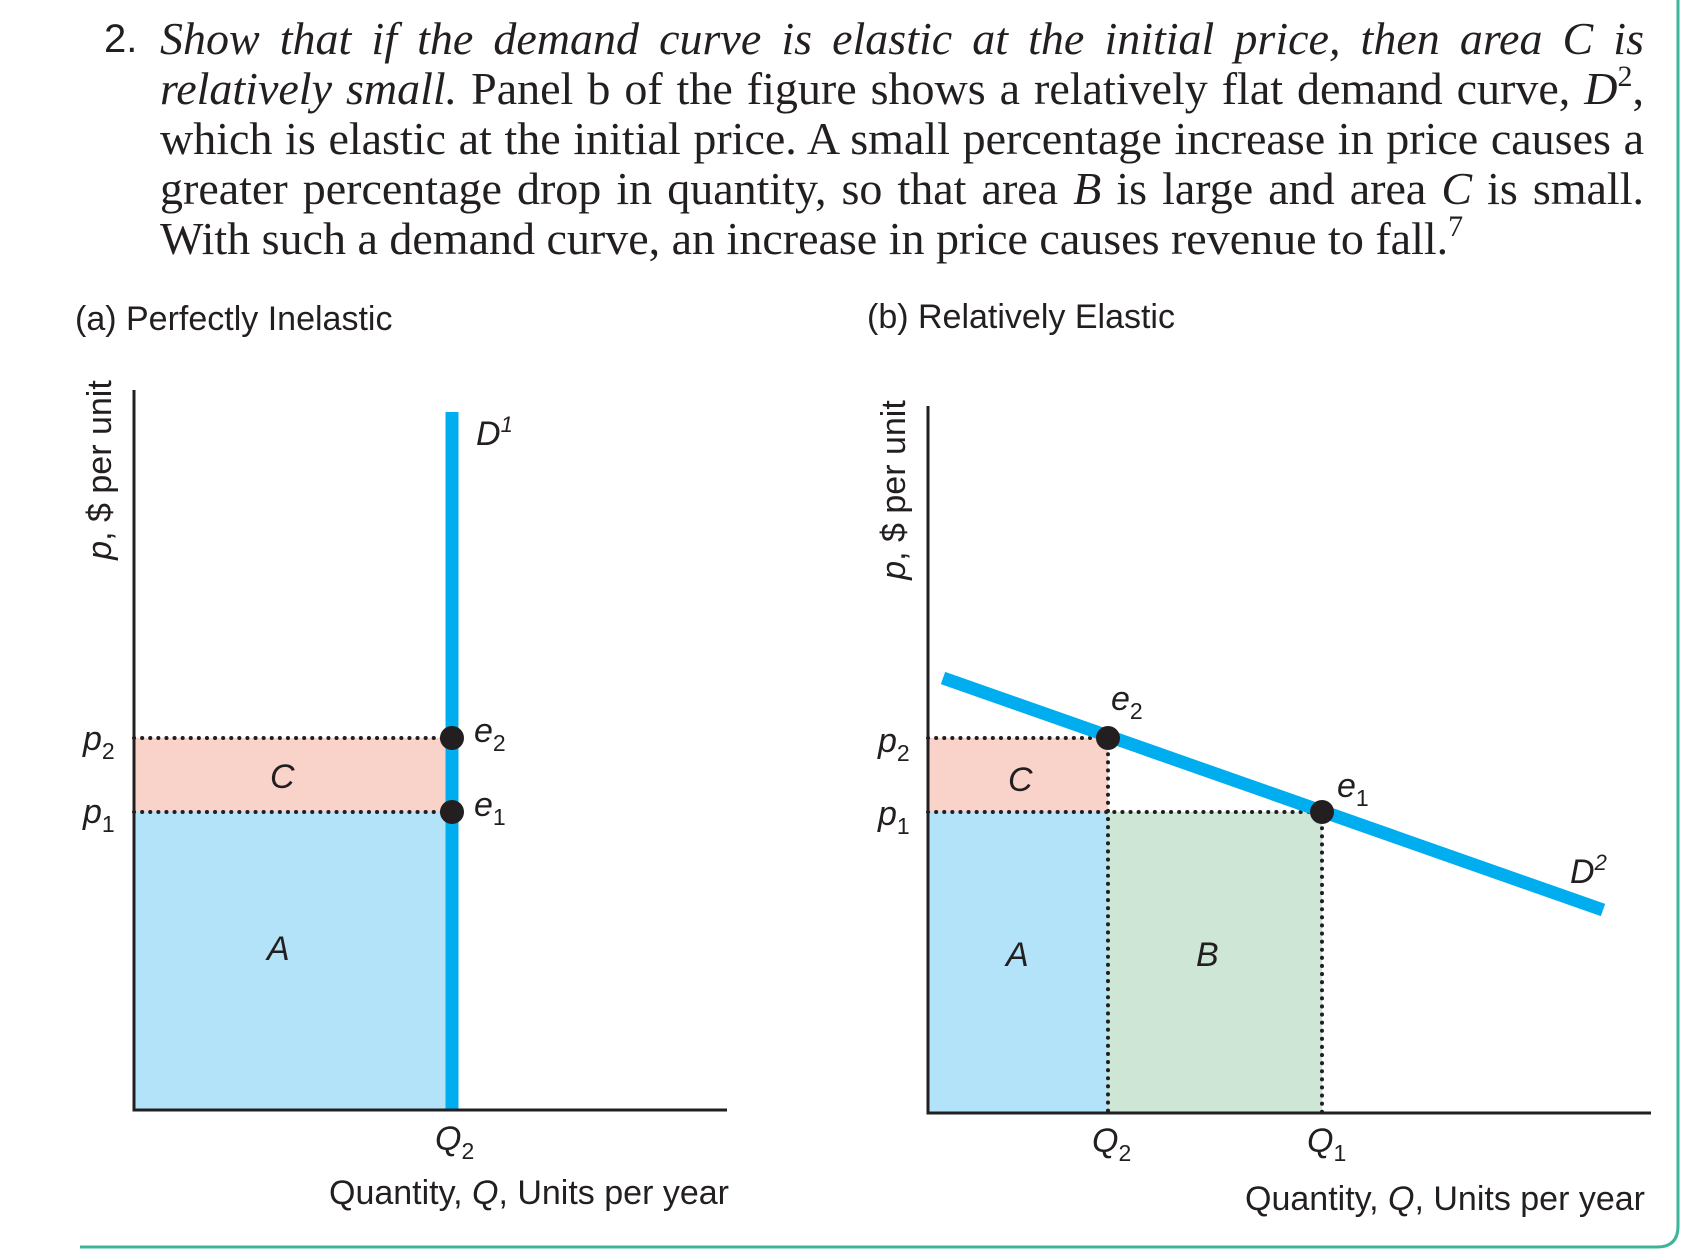  Describe the element at coordinates (1588, 870) in the screenshot. I see `d2-label: D2` at that location.